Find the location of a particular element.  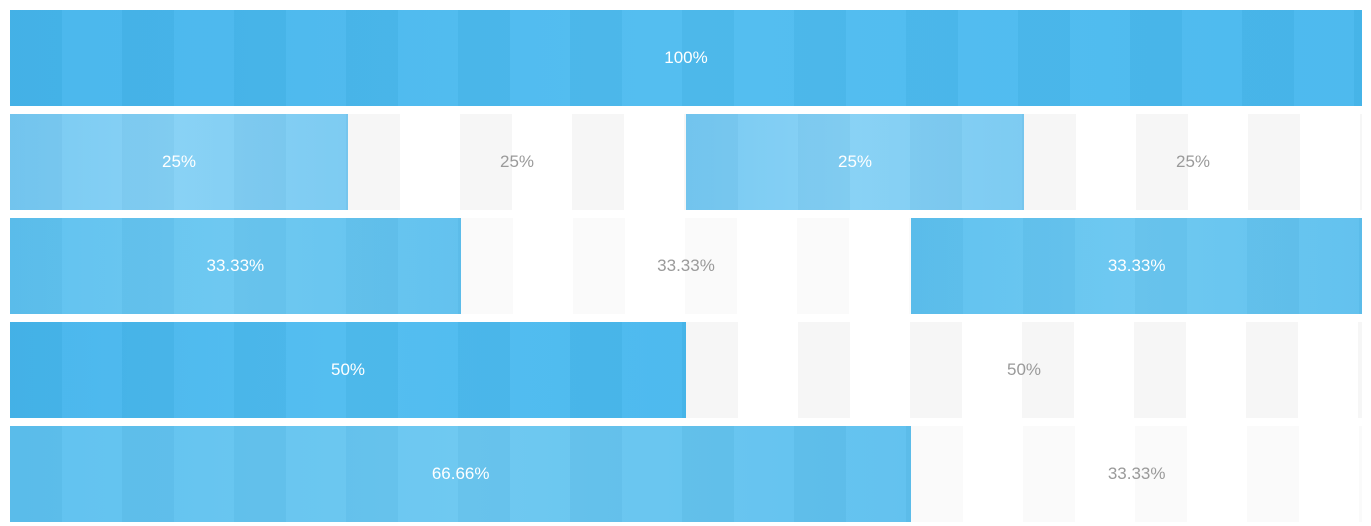

grid-cell-label: 100% is located at coordinates (686, 57).